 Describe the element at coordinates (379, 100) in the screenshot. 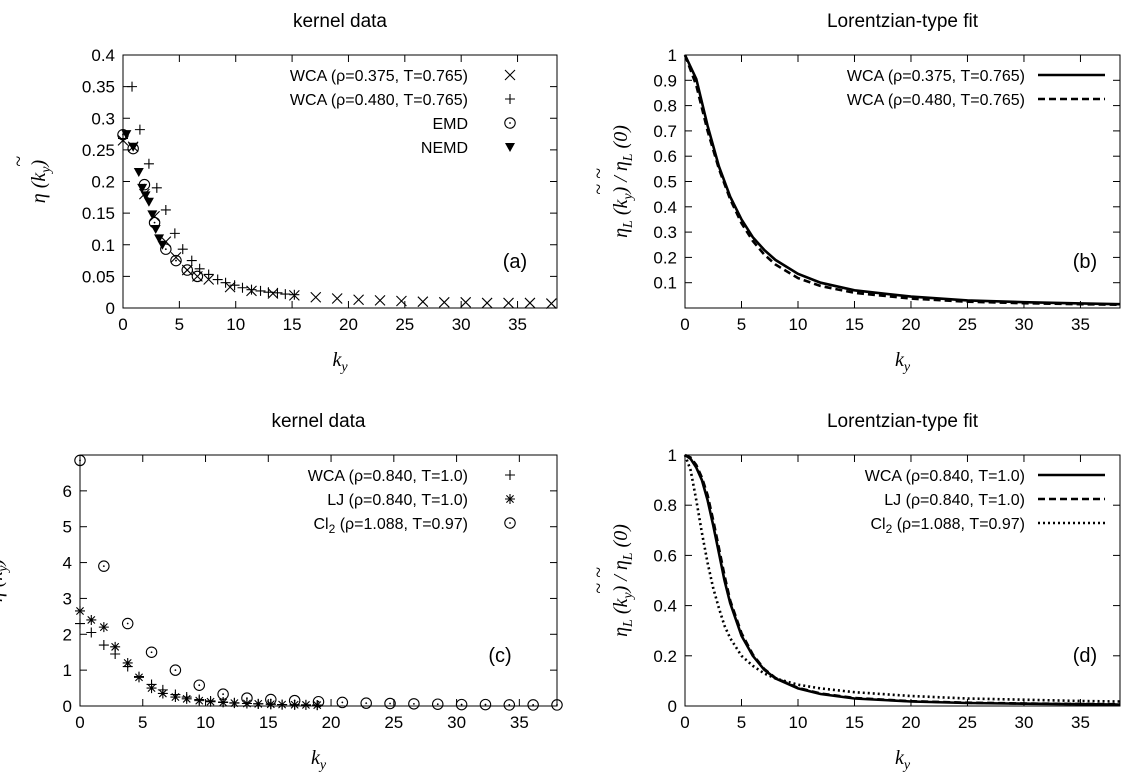

I see `legend-label: WCA (ρ=0.480, T=0.765)` at that location.